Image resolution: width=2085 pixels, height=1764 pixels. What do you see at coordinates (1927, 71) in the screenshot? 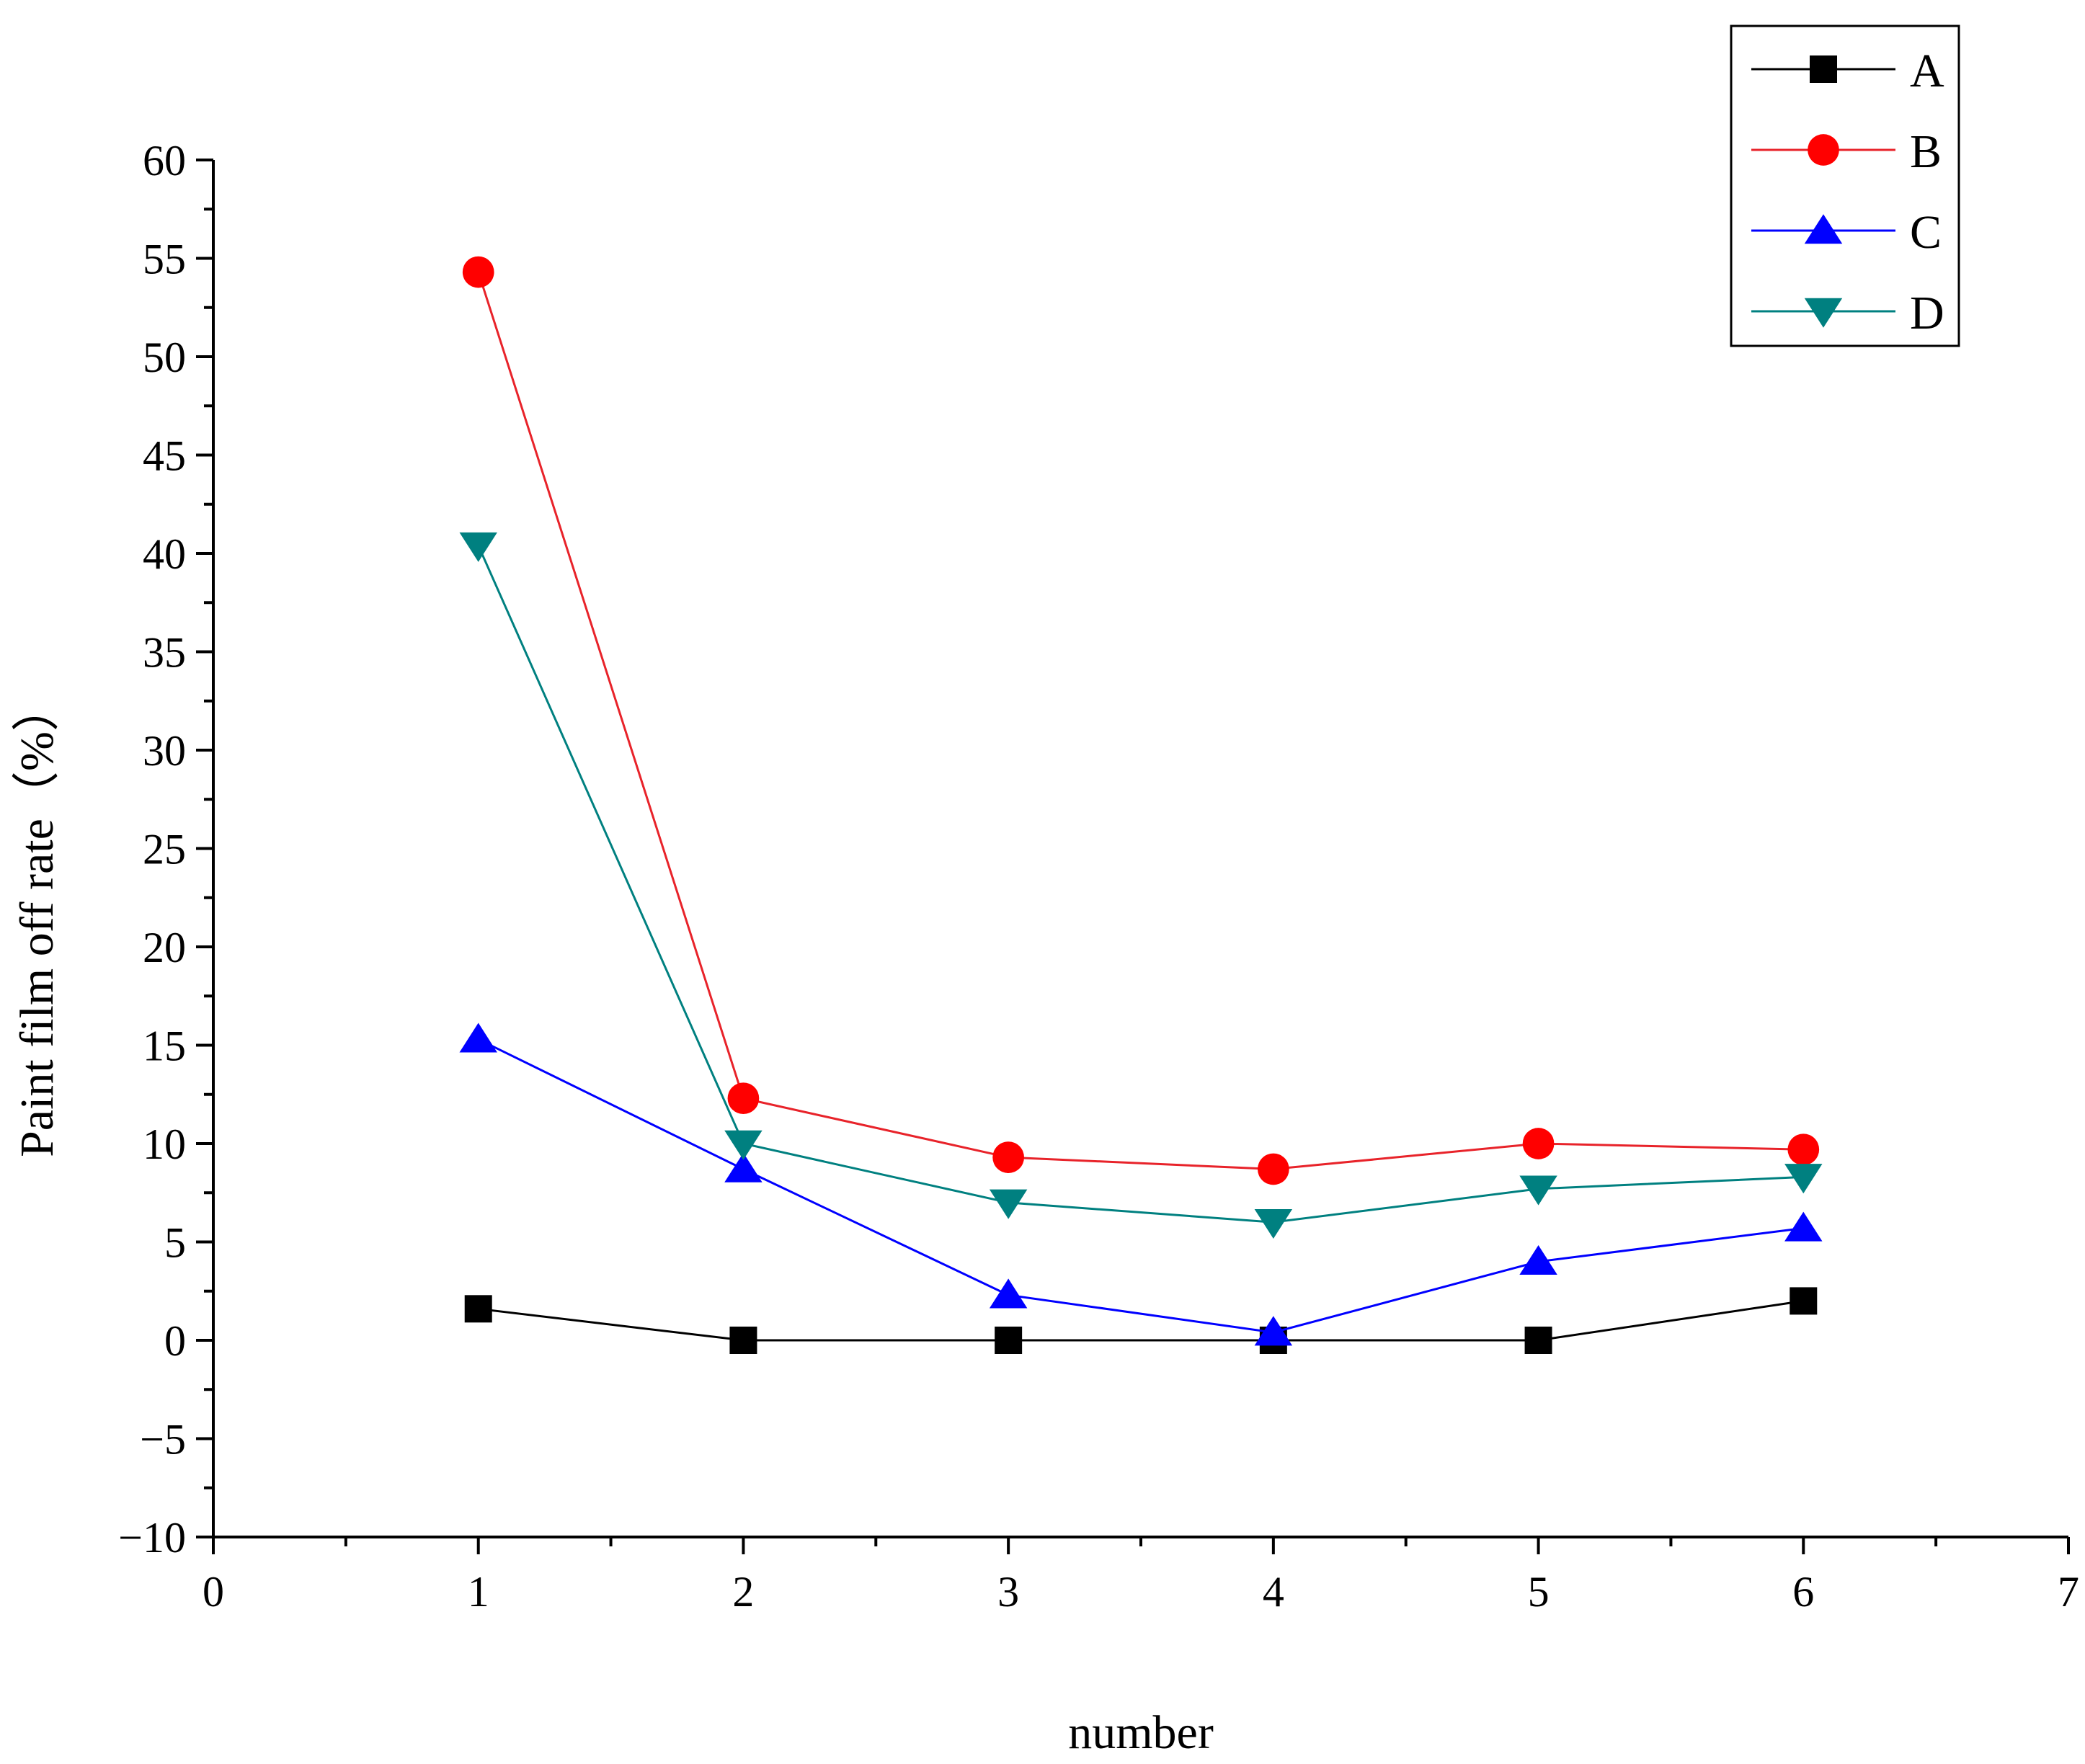
I see `legend-label: A` at bounding box center [1927, 71].